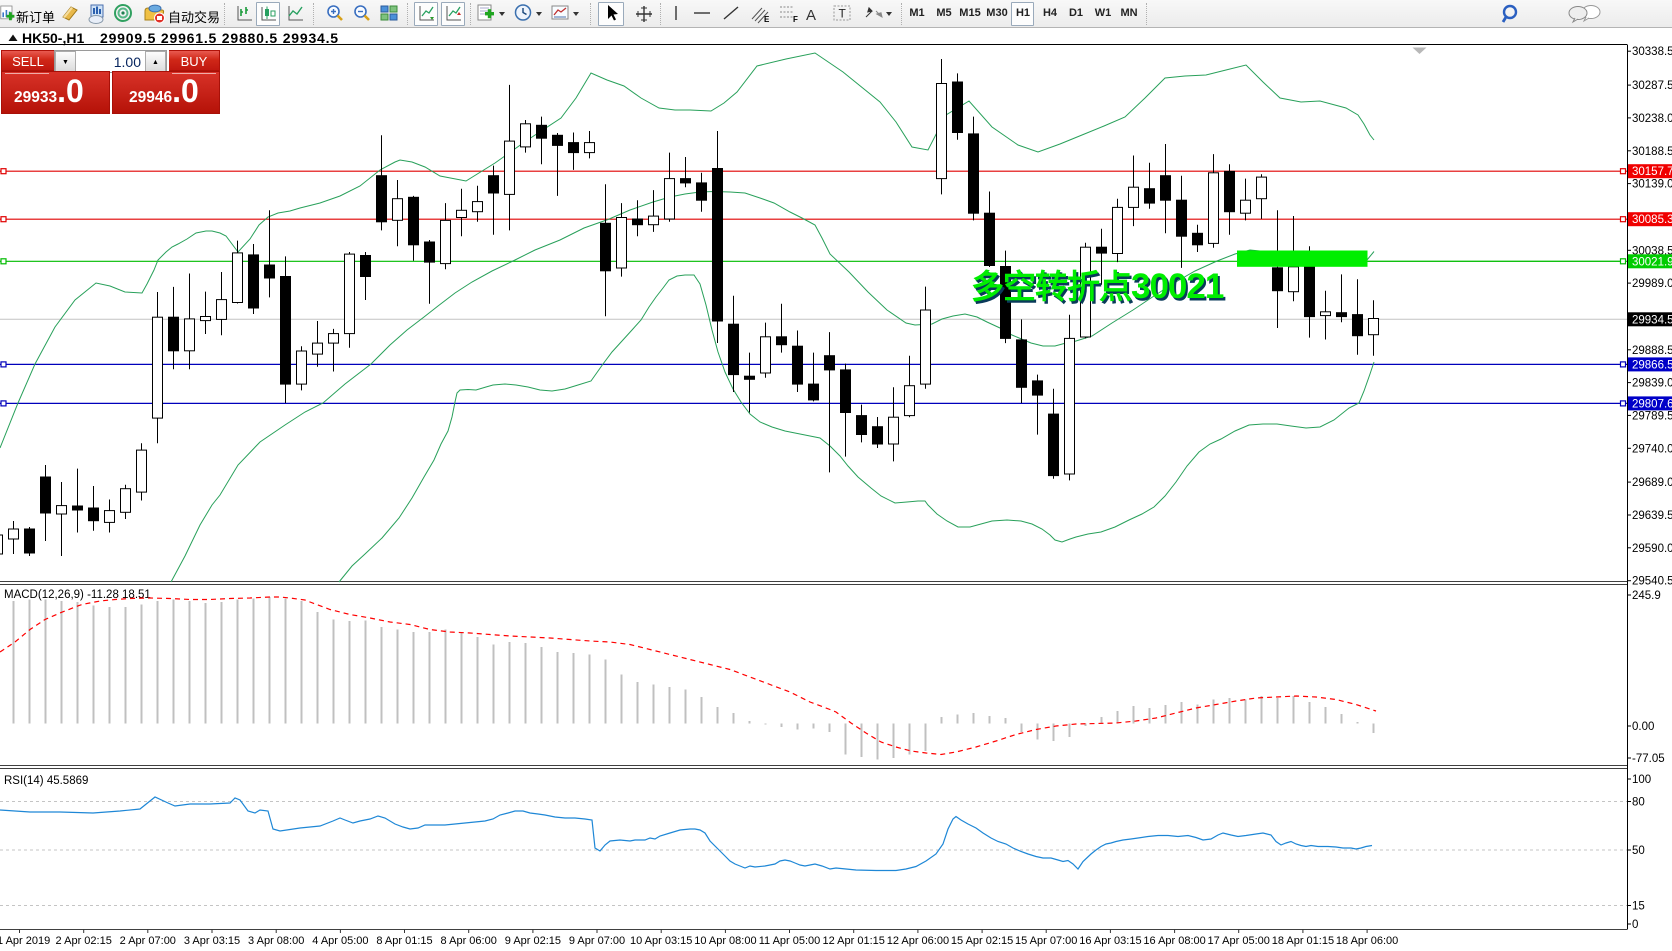  Describe the element at coordinates (1652, 483) in the screenshot. I see `svg-text: 29689.0` at that location.